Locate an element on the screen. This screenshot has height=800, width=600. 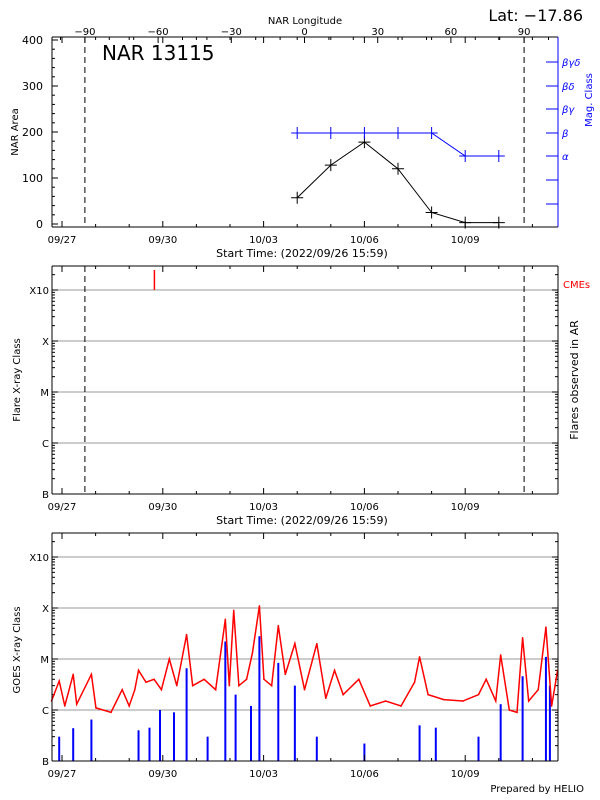
y-axis-label-flare-class: Flare X-ray Class is located at coordinates (17, 380).